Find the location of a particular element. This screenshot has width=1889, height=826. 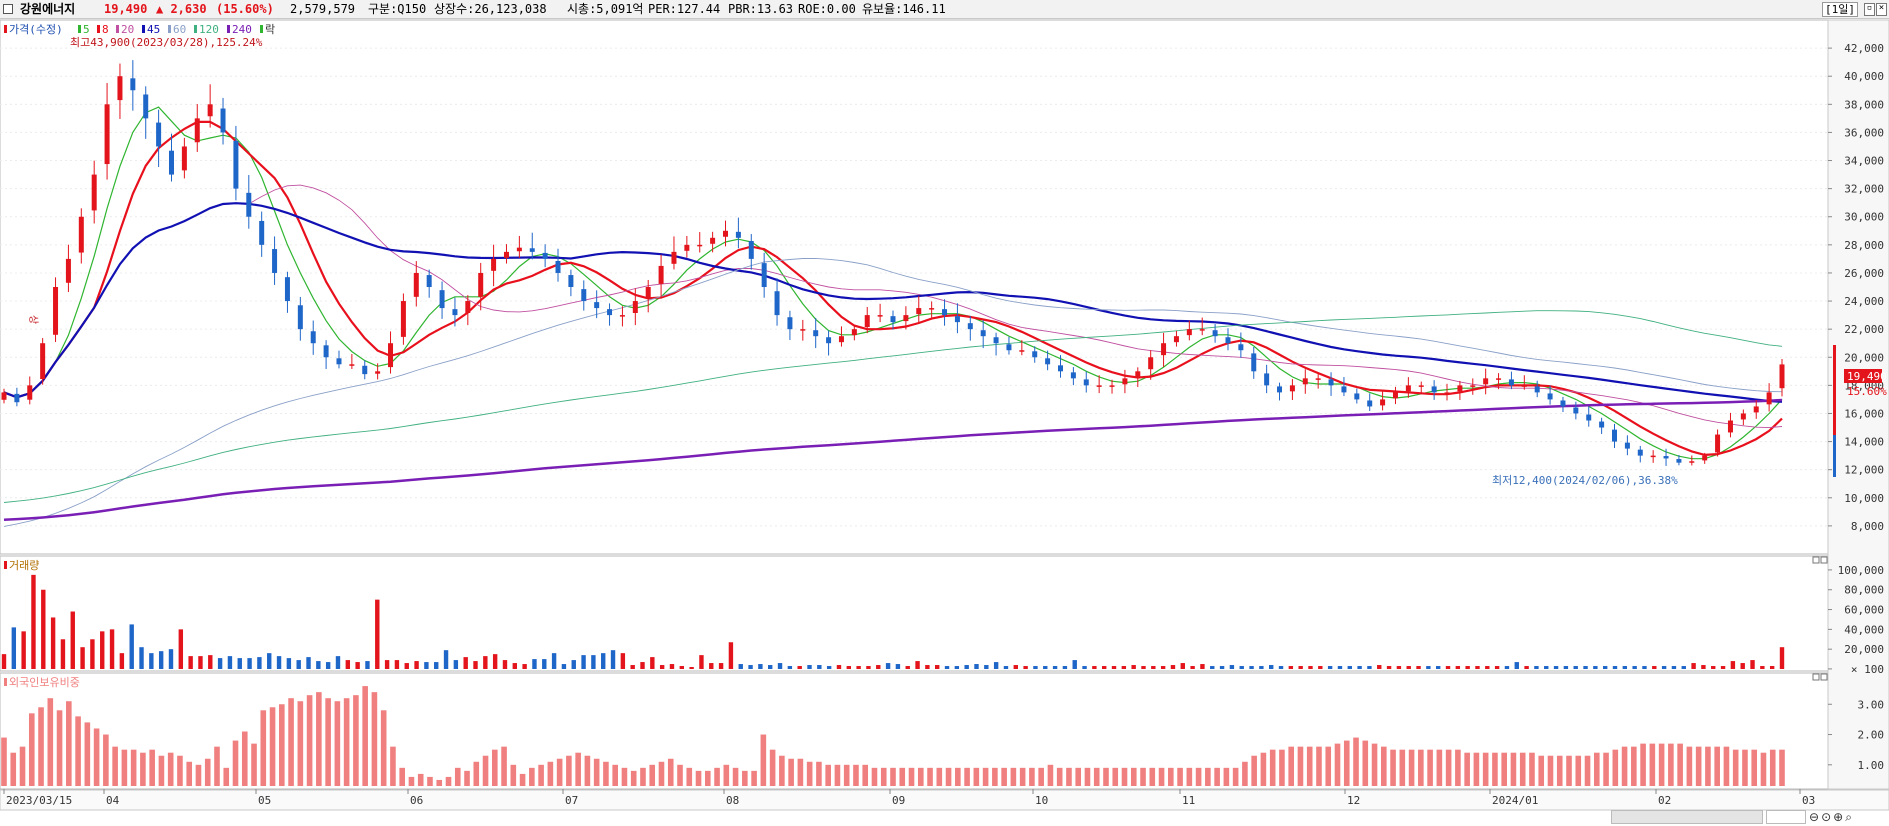

stock-name: 강원에너지 is located at coordinates (48, 9).